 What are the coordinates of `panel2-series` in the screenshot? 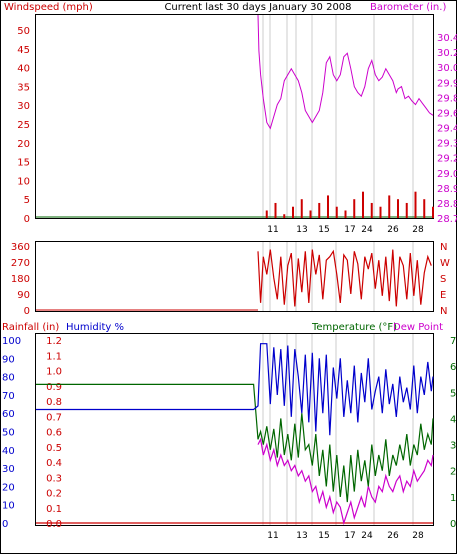 It's located at (234, 280).